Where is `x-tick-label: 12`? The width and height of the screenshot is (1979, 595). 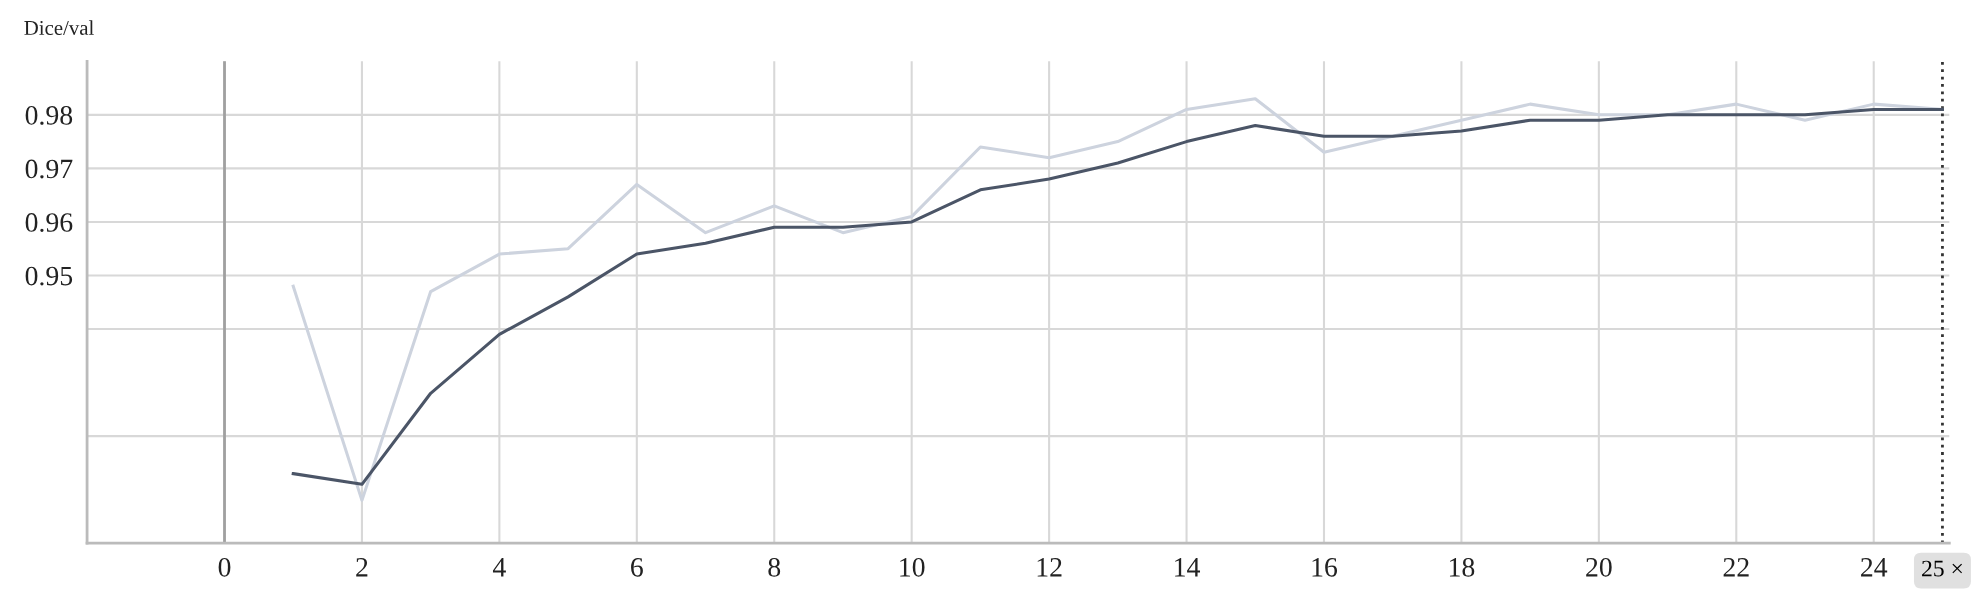 x-tick-label: 12 is located at coordinates (1049, 567).